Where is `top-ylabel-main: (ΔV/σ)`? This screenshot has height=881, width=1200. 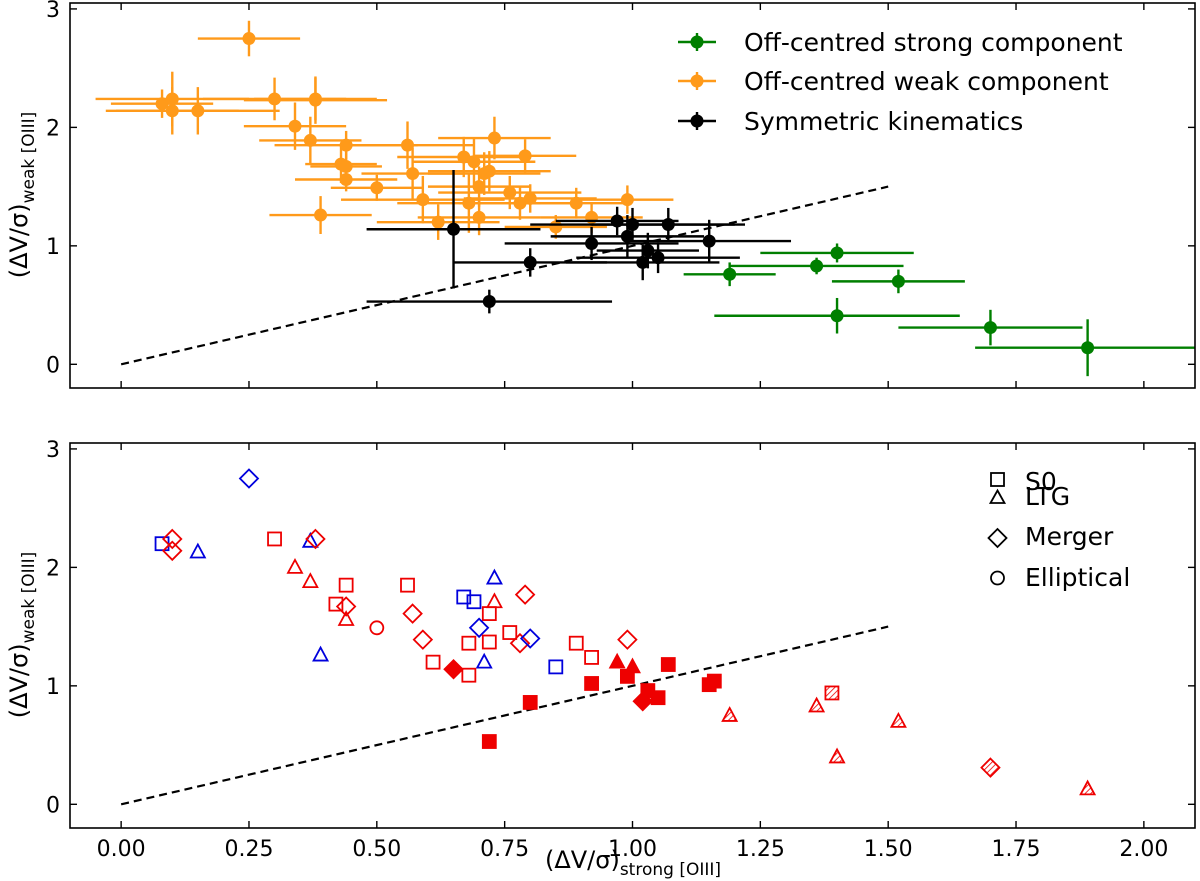
top-ylabel-main: (ΔV/σ) is located at coordinates (19, 240).